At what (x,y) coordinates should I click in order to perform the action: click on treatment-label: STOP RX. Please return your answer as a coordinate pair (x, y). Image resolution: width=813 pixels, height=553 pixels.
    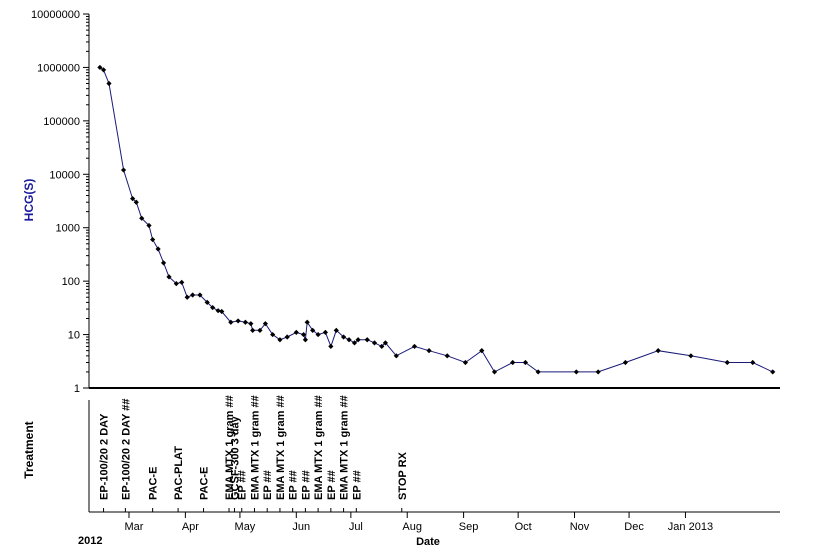
    Looking at the image, I should click on (403, 475).